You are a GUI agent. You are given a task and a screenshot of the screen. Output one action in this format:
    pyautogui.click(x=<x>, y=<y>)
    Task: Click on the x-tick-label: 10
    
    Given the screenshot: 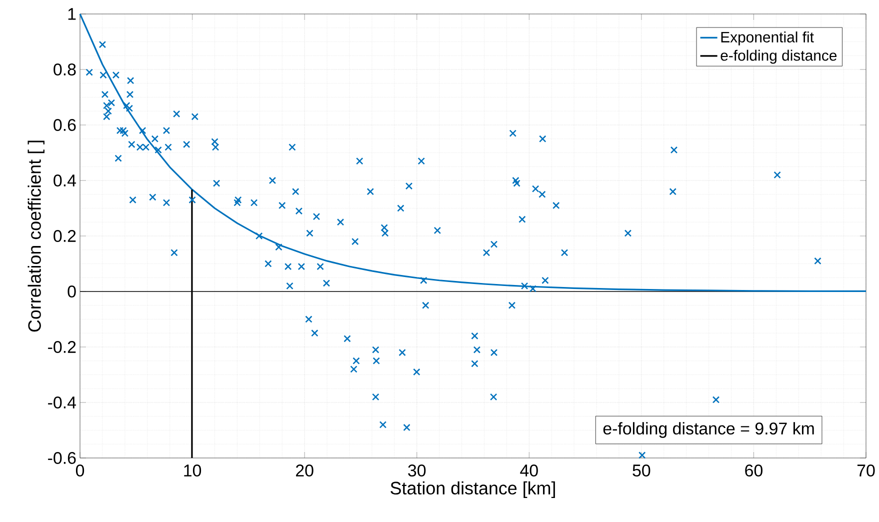 What is the action you would take?
    pyautogui.click(x=193, y=470)
    